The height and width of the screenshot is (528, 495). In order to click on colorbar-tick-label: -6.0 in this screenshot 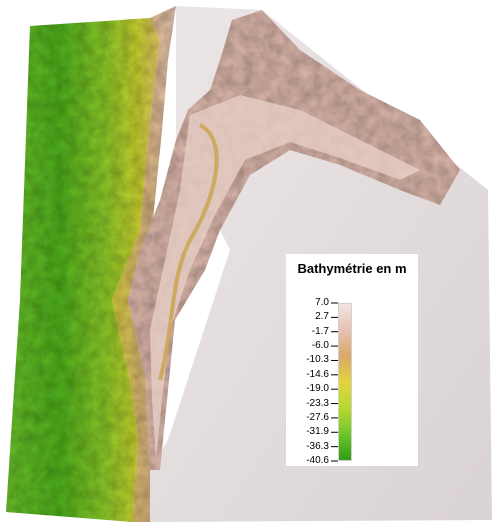, I will do `click(320, 346)`.